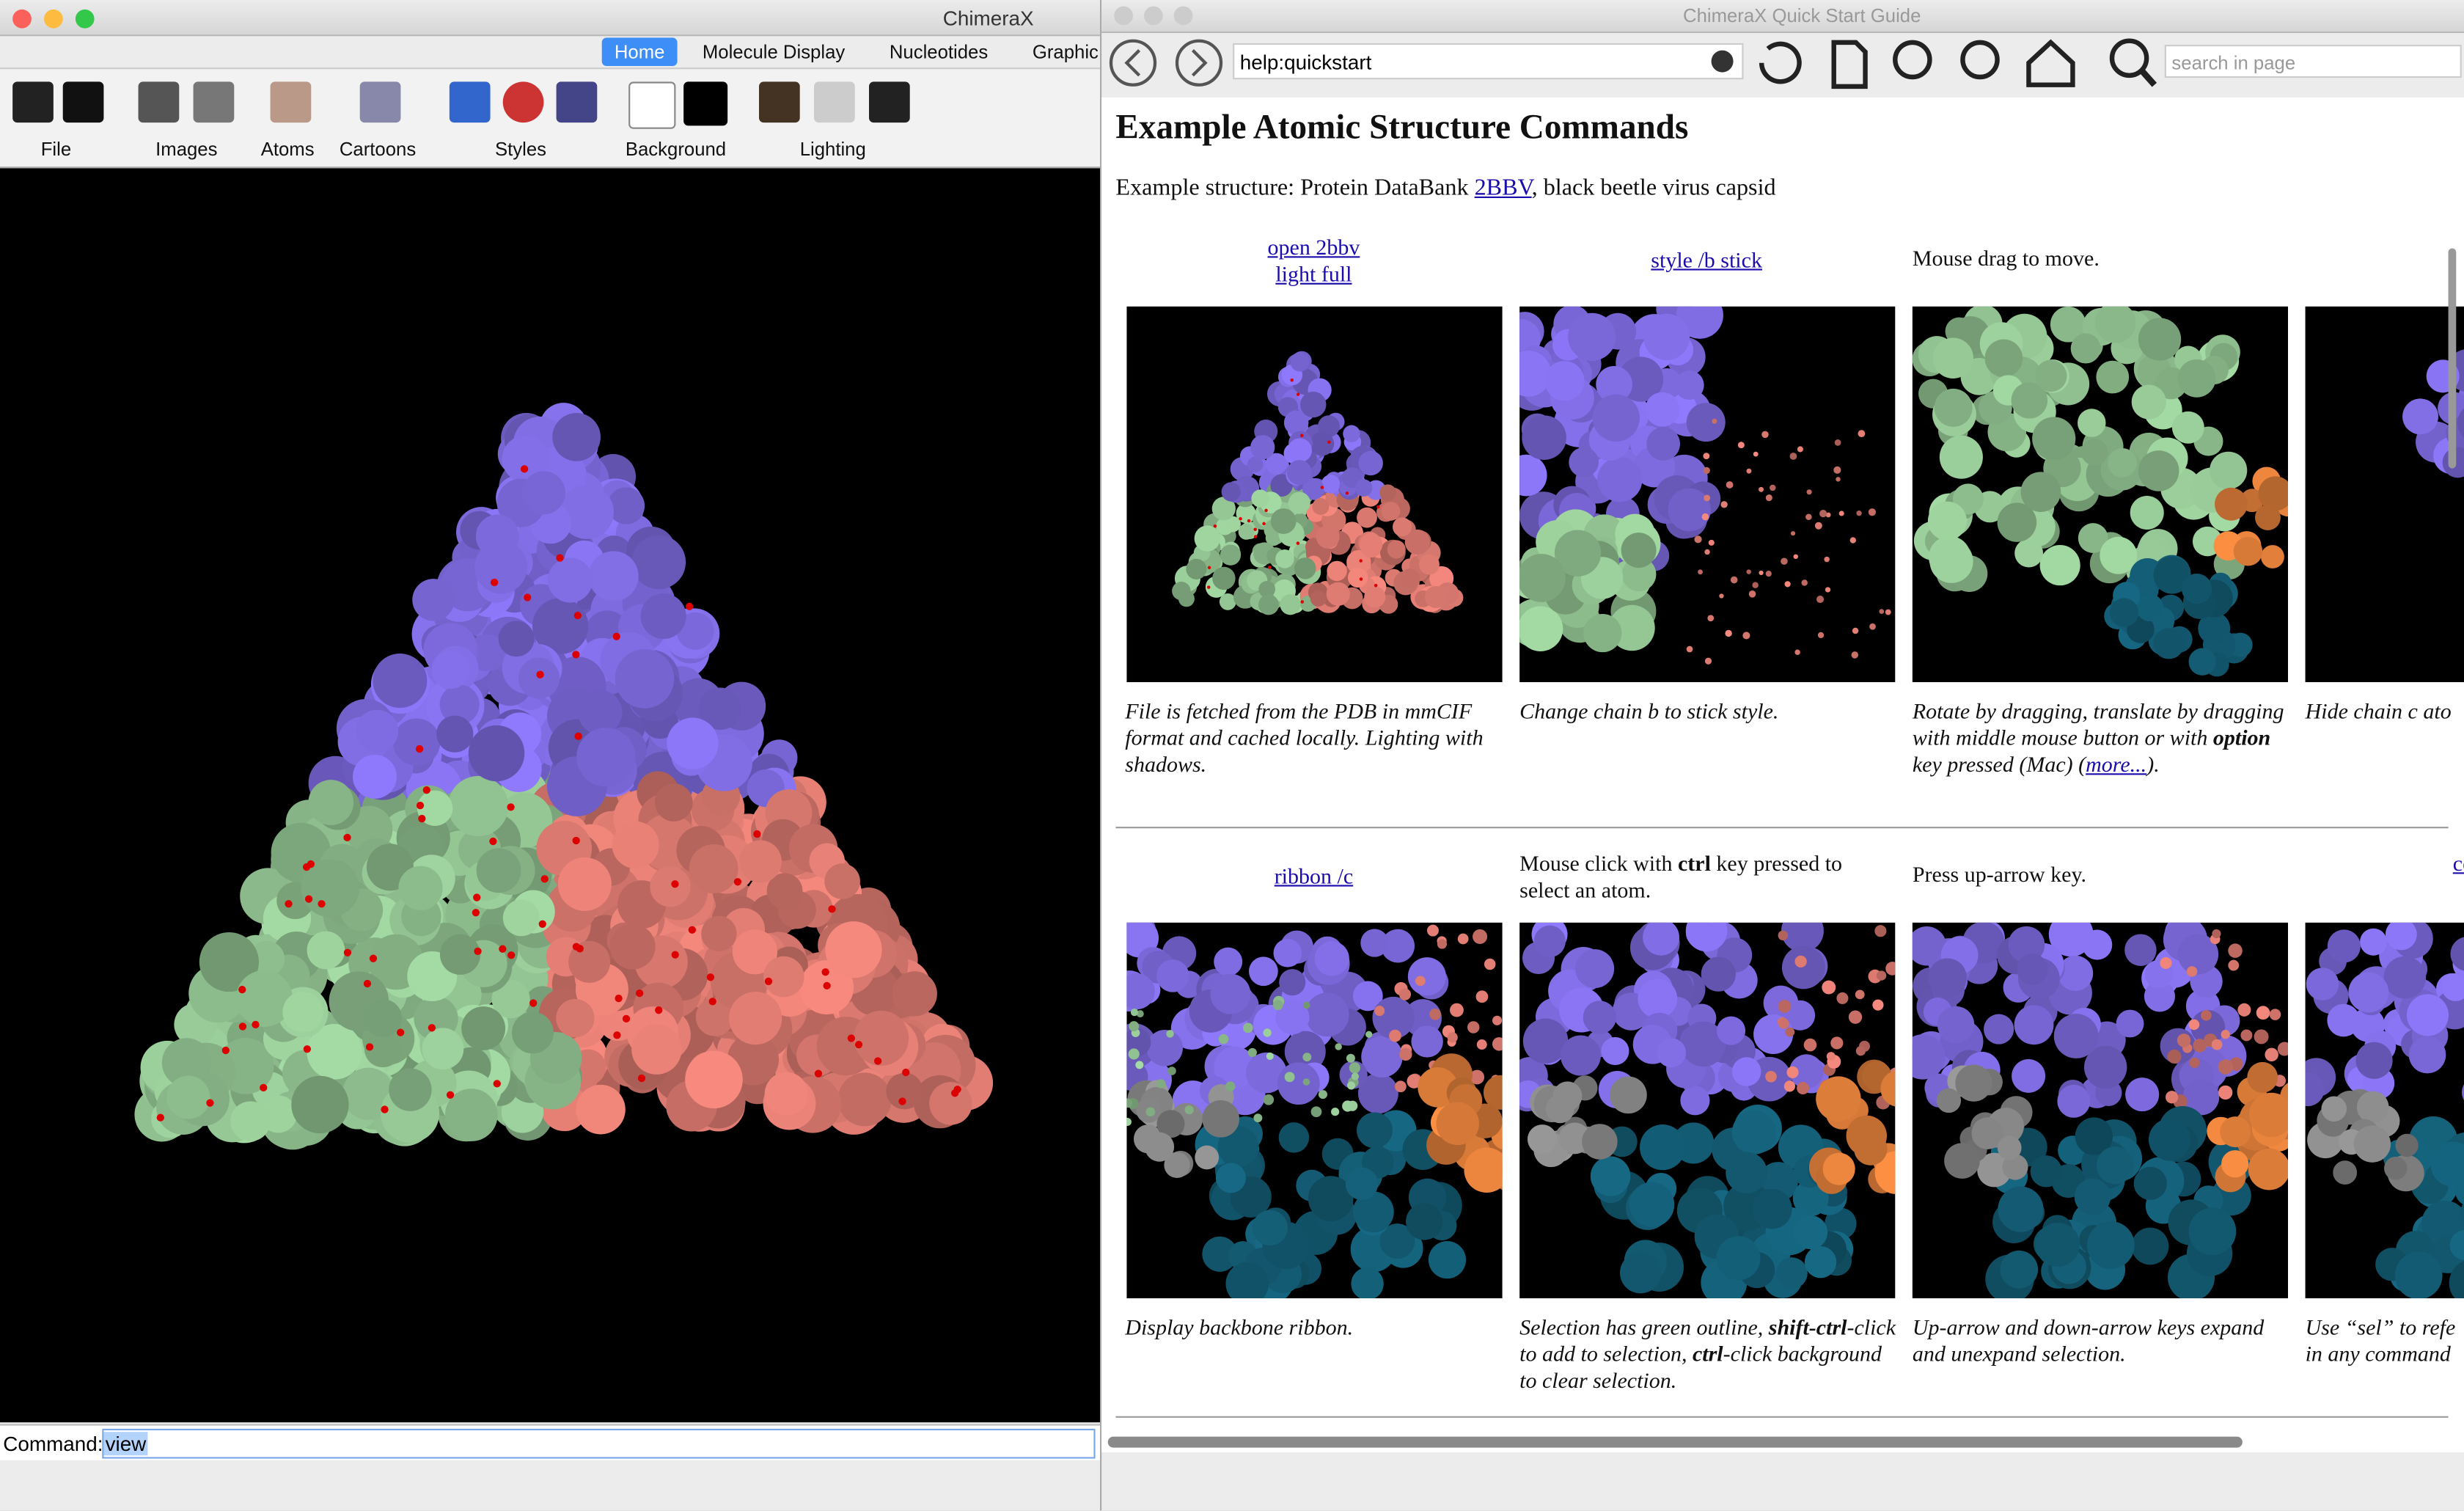 This screenshot has width=2464, height=1511. Describe the element at coordinates (521, 149) in the screenshot. I see `group-label: Styles` at that location.